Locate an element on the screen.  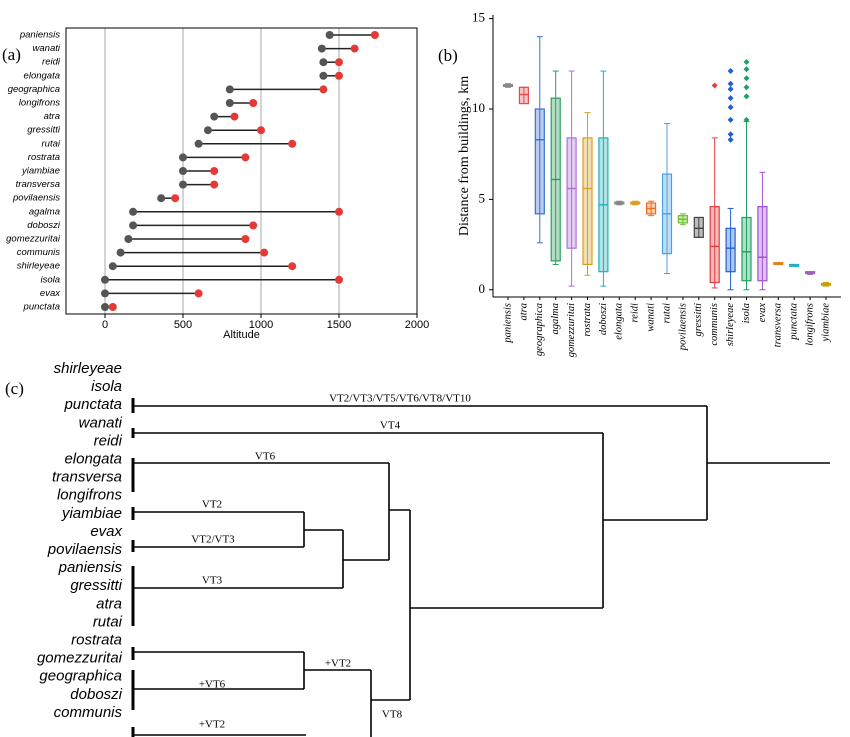
y-tick-label: geographica is located at coordinates (34, 89).